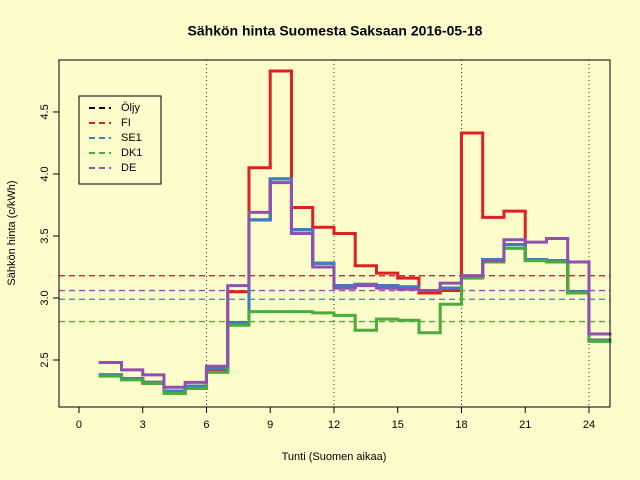 This screenshot has height=480, width=640. What do you see at coordinates (589, 425) in the screenshot?
I see `x-tick-label: 24` at bounding box center [589, 425].